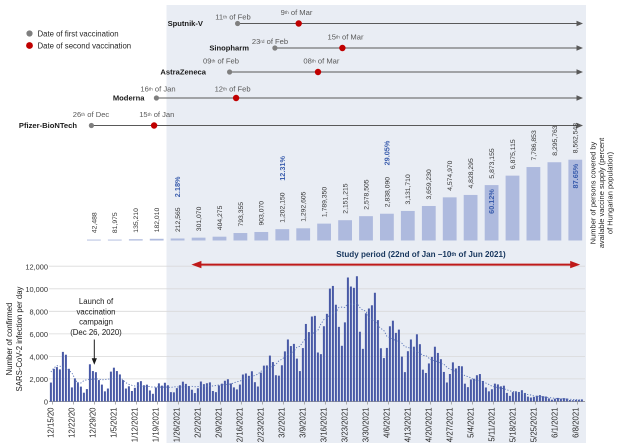 This screenshot has height=443, width=622. What do you see at coordinates (115, 222) in the screenshot?
I see `svg-text: 81,975` at bounding box center [115, 222].